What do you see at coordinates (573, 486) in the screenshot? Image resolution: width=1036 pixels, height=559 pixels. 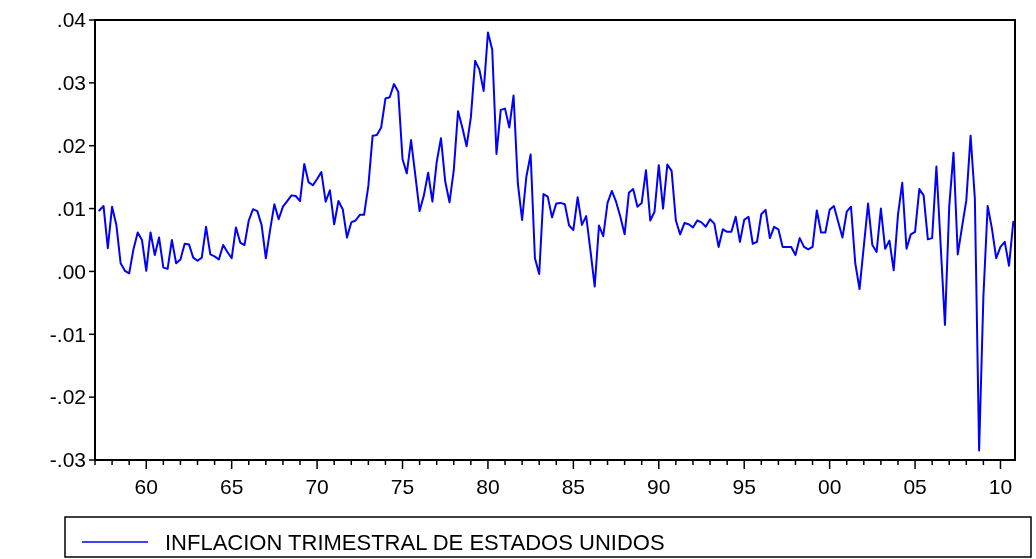 I see `x-tick-label: 85` at bounding box center [573, 486].